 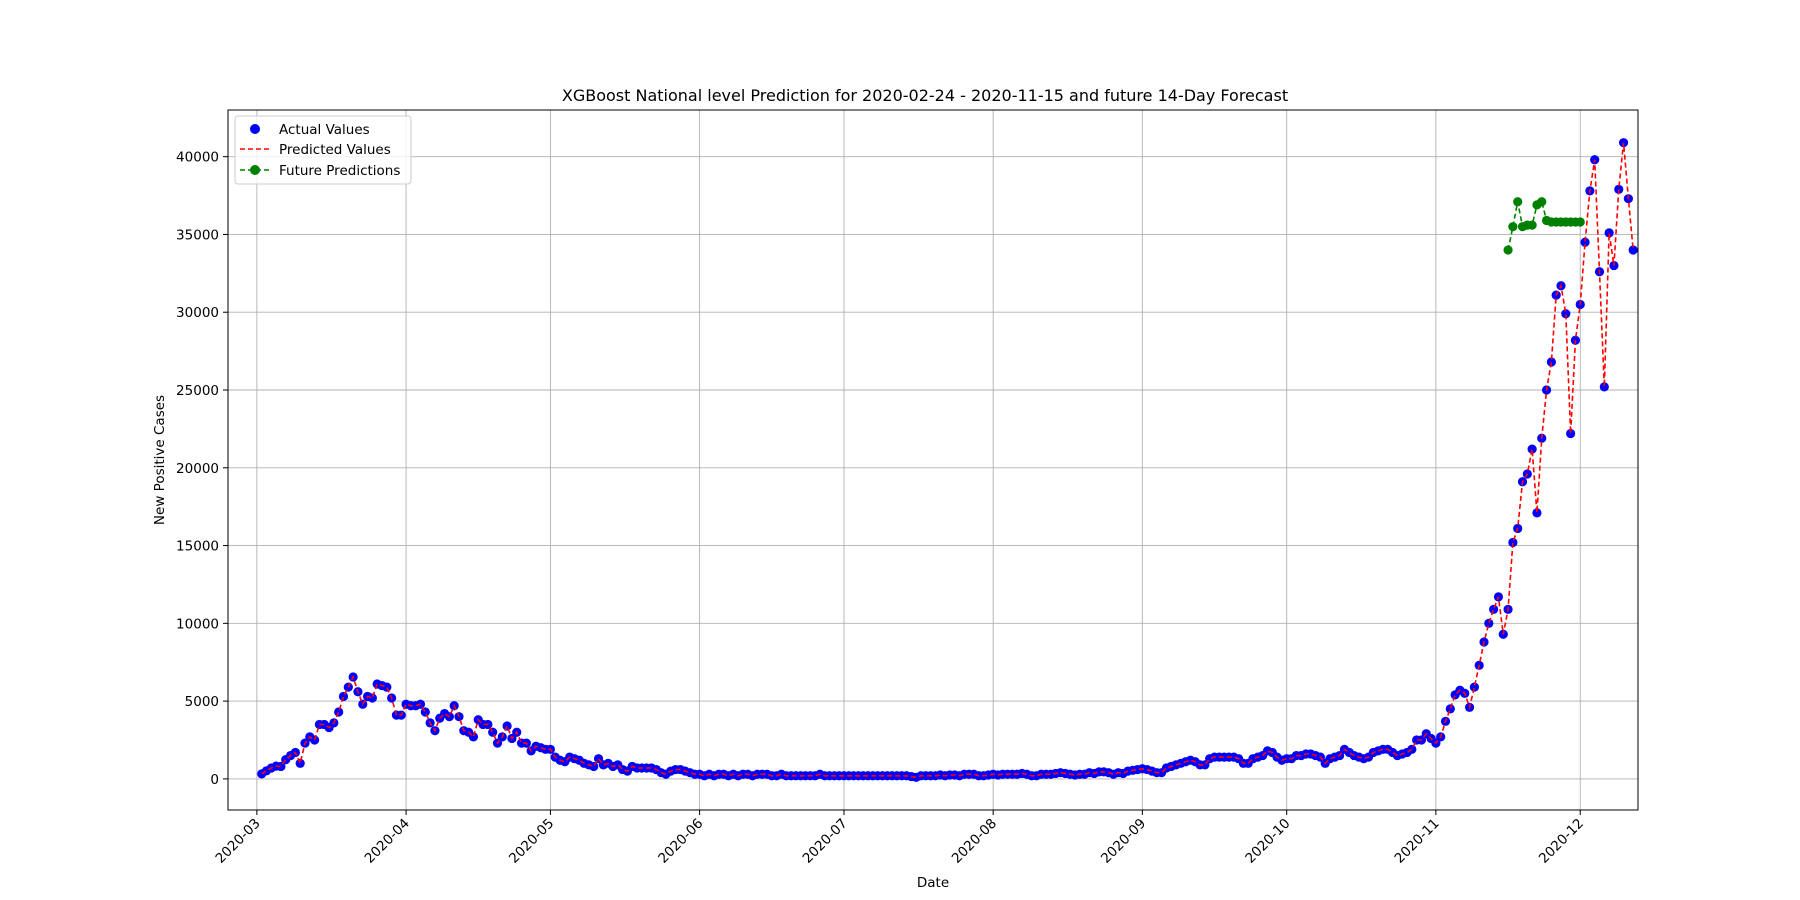 I want to click on y-tick-label: 0, so click(x=214, y=780).